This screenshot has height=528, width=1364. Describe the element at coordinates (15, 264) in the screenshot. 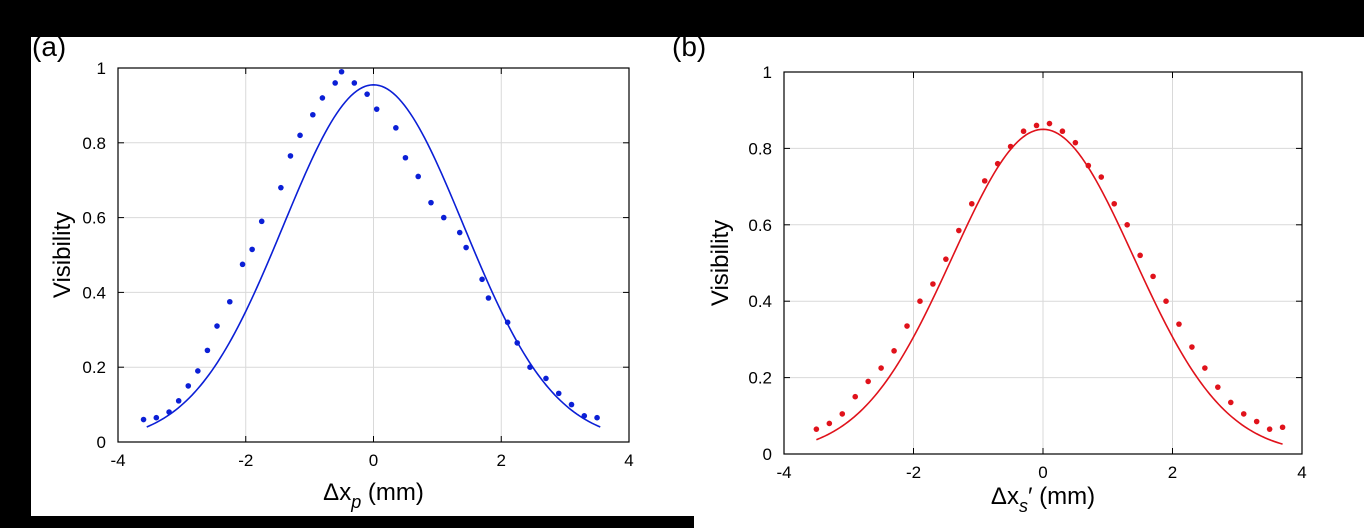

I see `left-black-bar` at that location.